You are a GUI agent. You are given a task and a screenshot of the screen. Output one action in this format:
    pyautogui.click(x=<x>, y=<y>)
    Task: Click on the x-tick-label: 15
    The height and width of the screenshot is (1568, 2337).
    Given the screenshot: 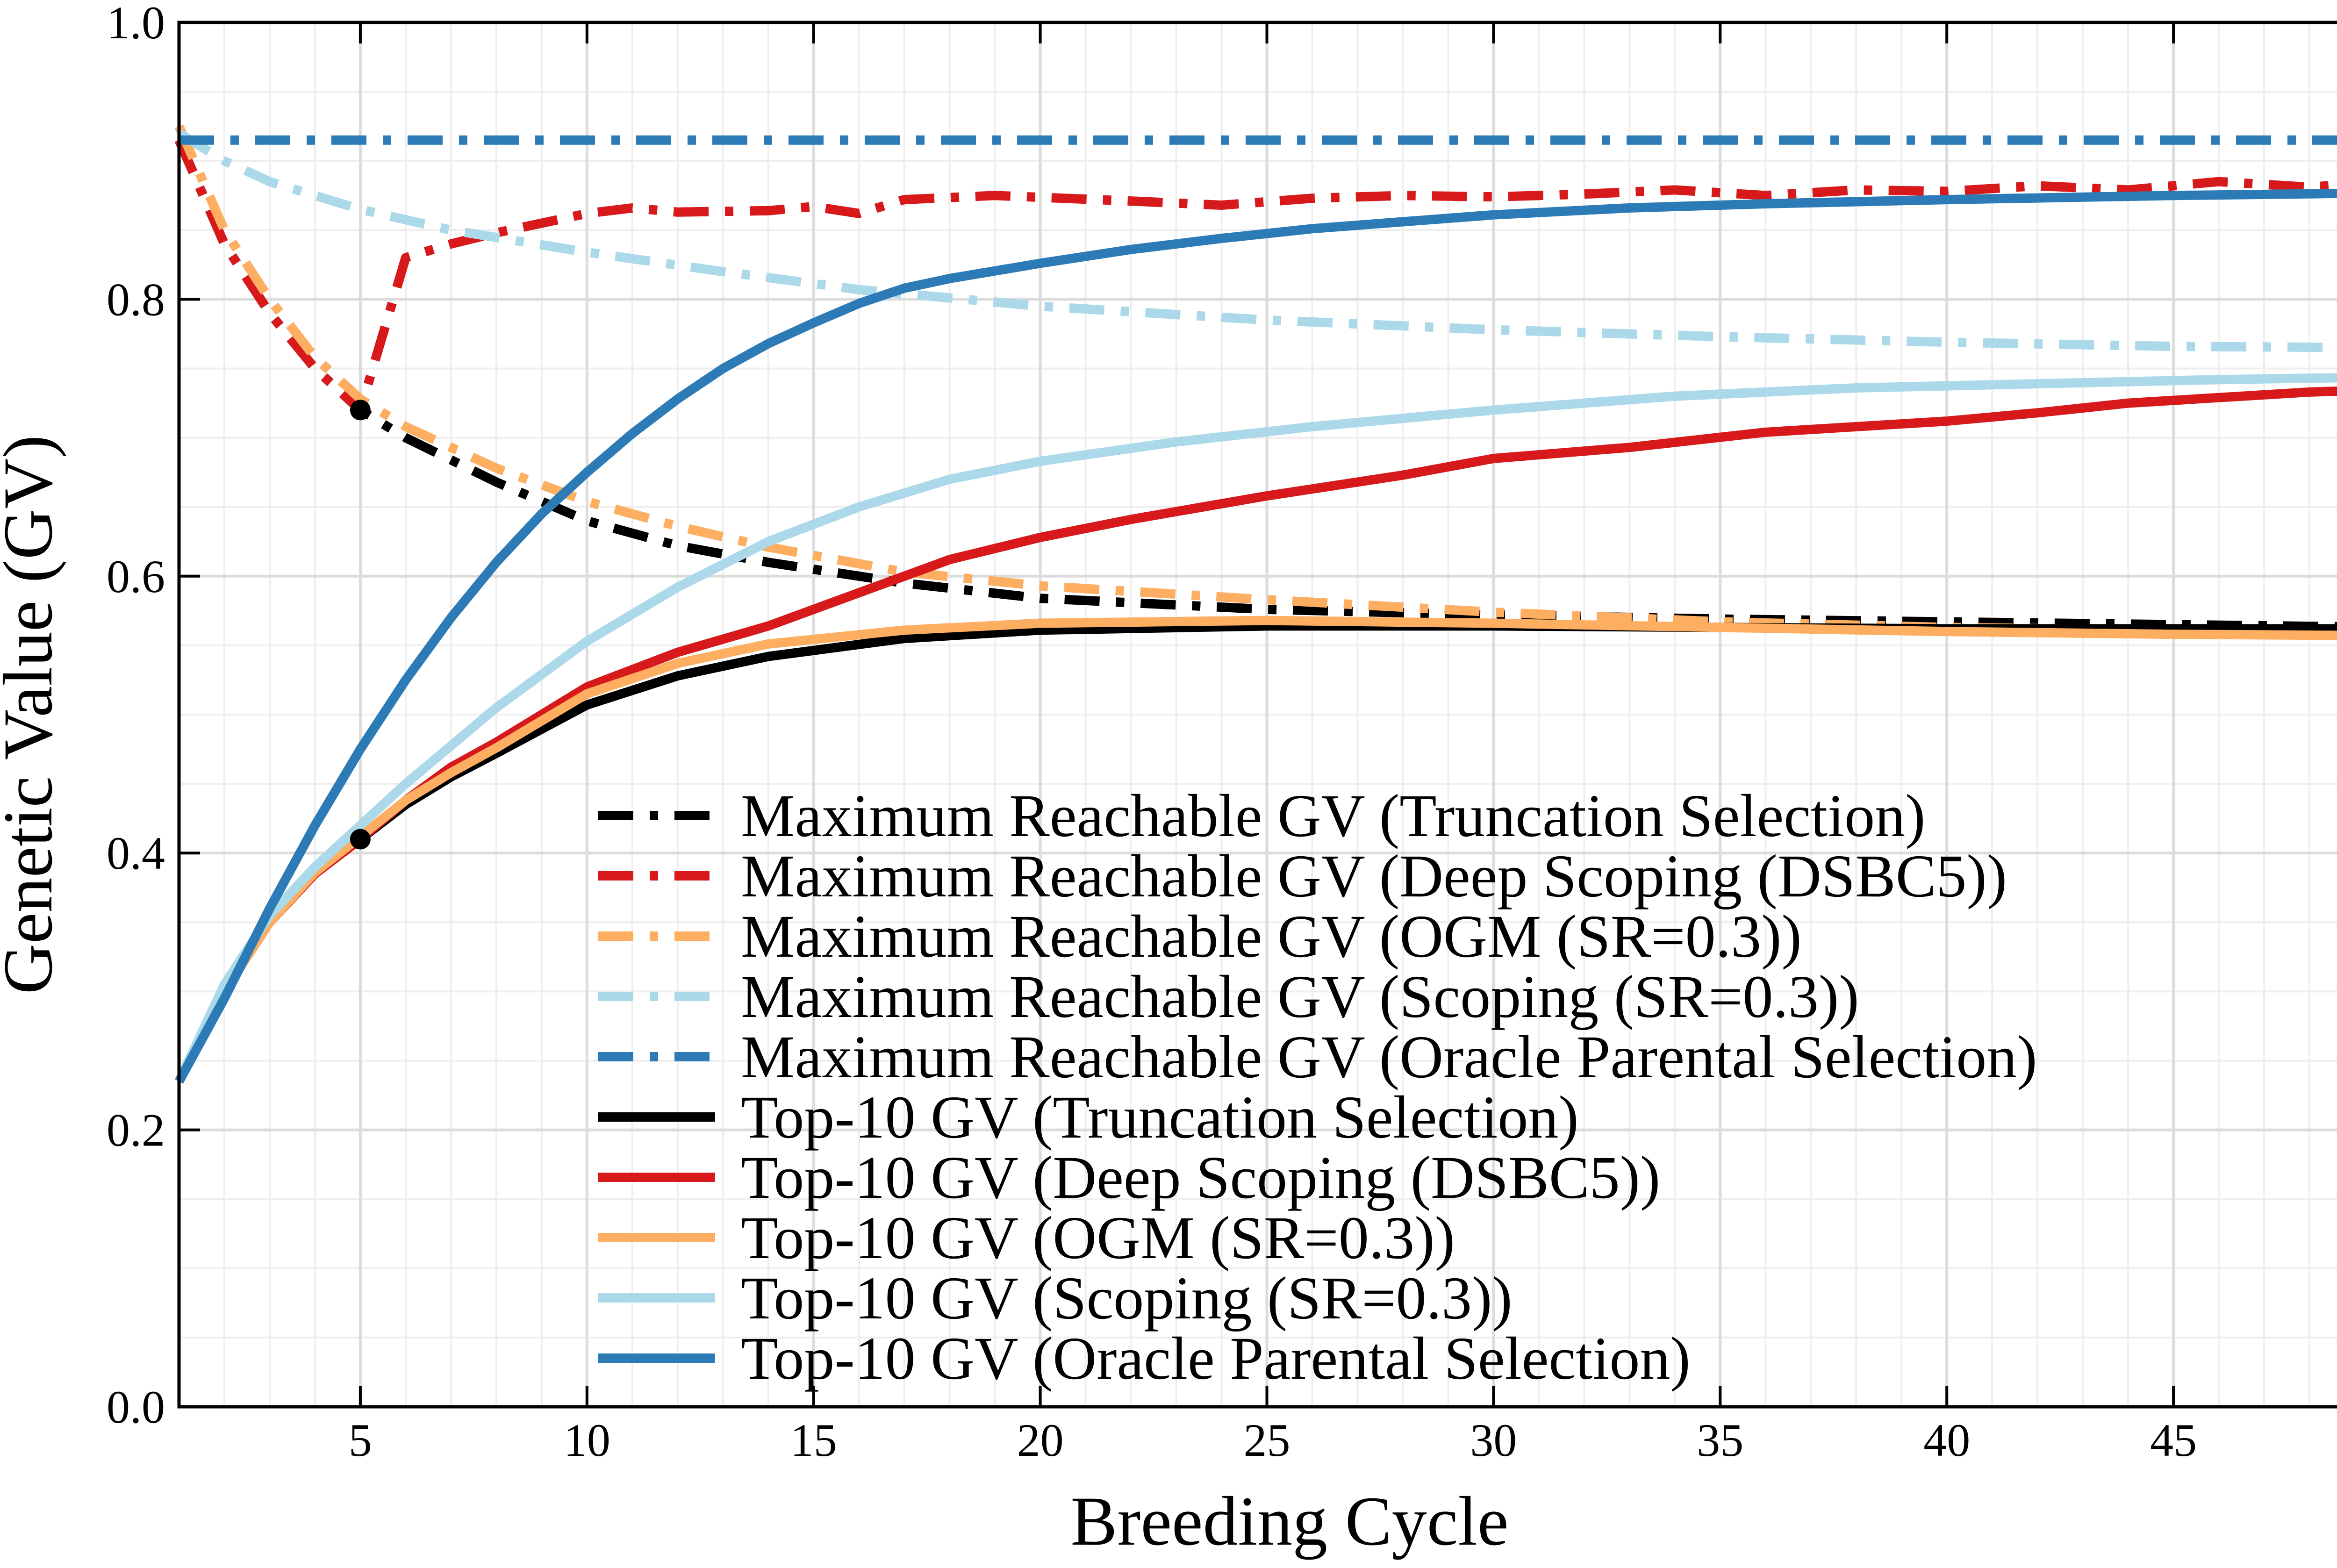 What is the action you would take?
    pyautogui.click(x=813, y=1440)
    